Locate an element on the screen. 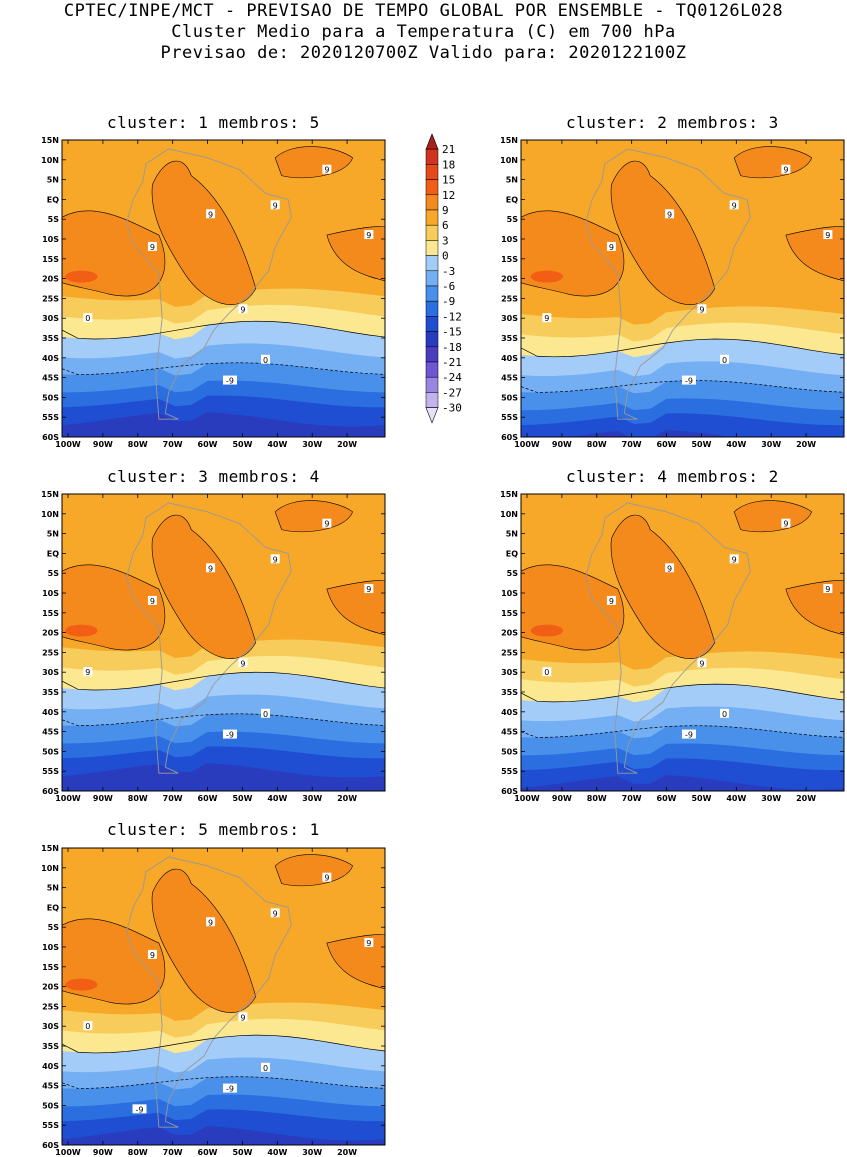 The image size is (847, 1157). colorbar-label: 18 is located at coordinates (448, 164).